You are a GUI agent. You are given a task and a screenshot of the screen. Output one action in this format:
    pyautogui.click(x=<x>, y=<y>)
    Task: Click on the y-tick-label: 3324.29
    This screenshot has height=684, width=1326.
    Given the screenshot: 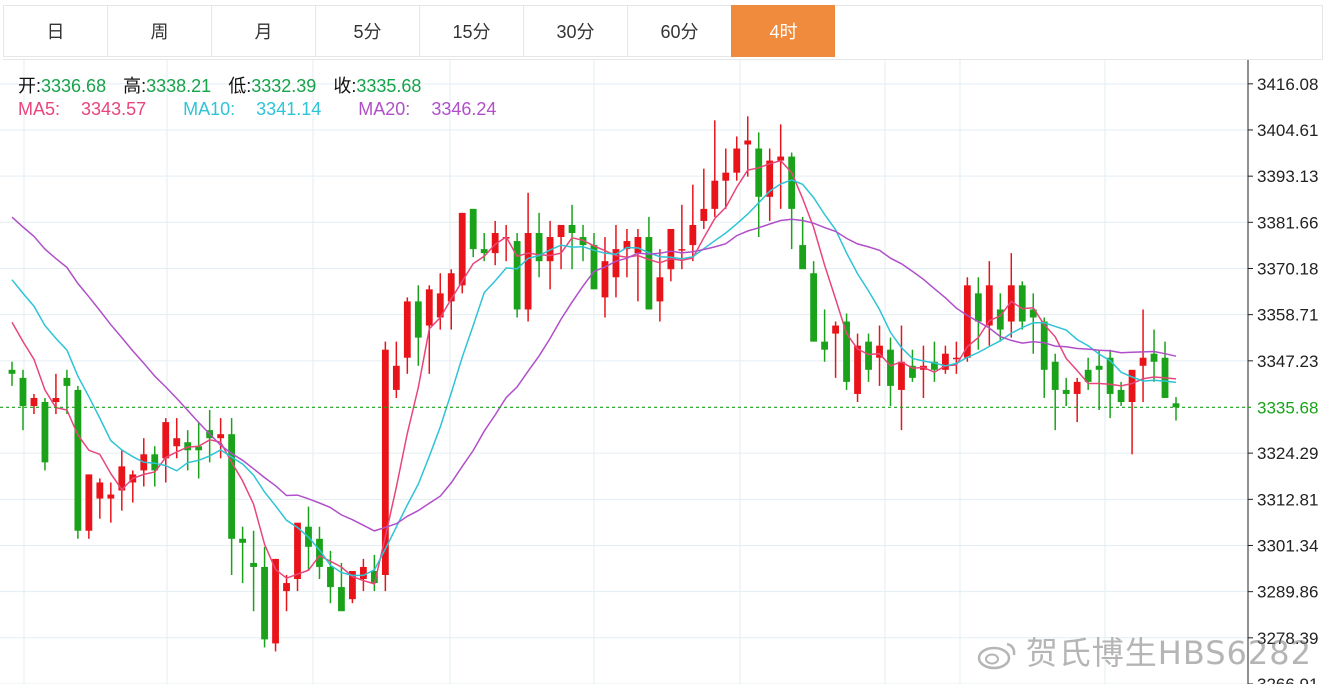 What is the action you would take?
    pyautogui.click(x=1287, y=453)
    